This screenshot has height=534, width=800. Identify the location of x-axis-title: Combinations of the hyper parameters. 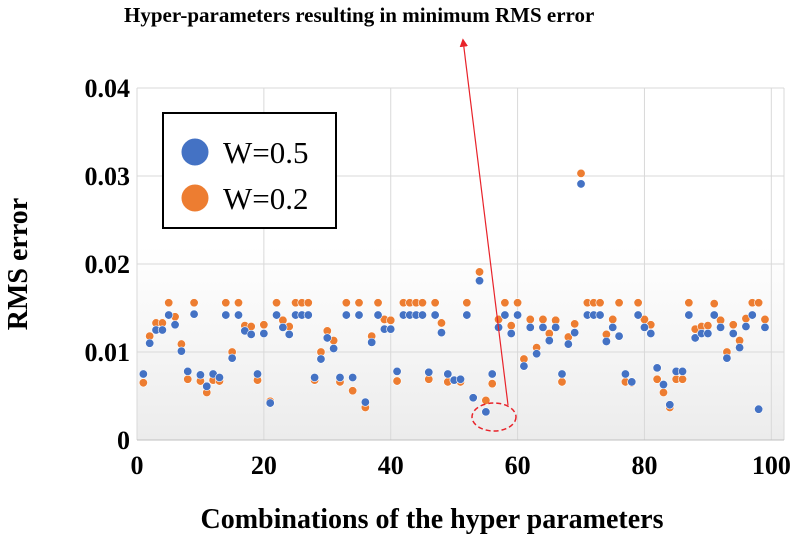
(431, 519).